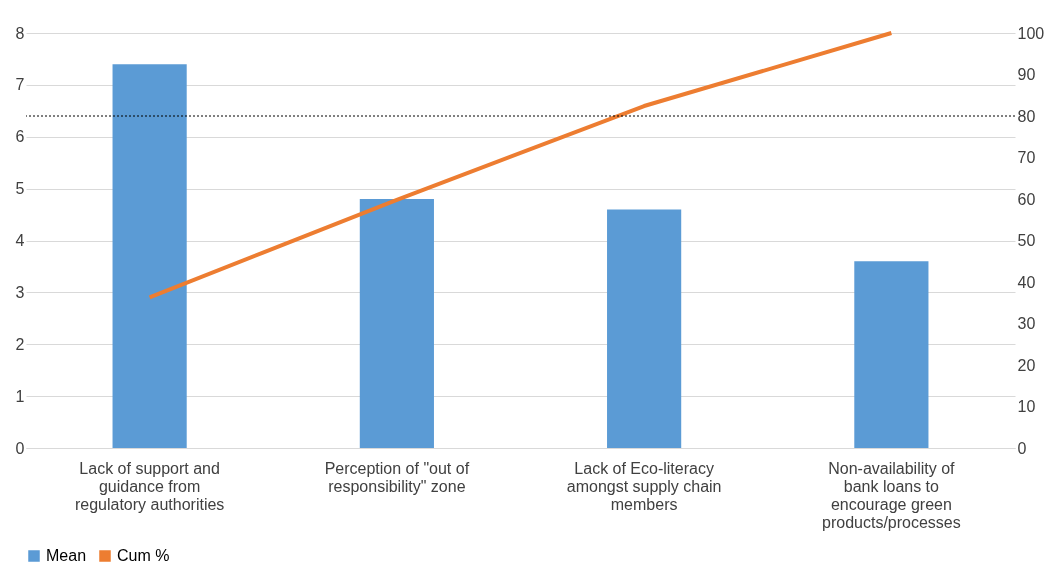  I want to click on y-tick-label: 6, so click(20, 137).